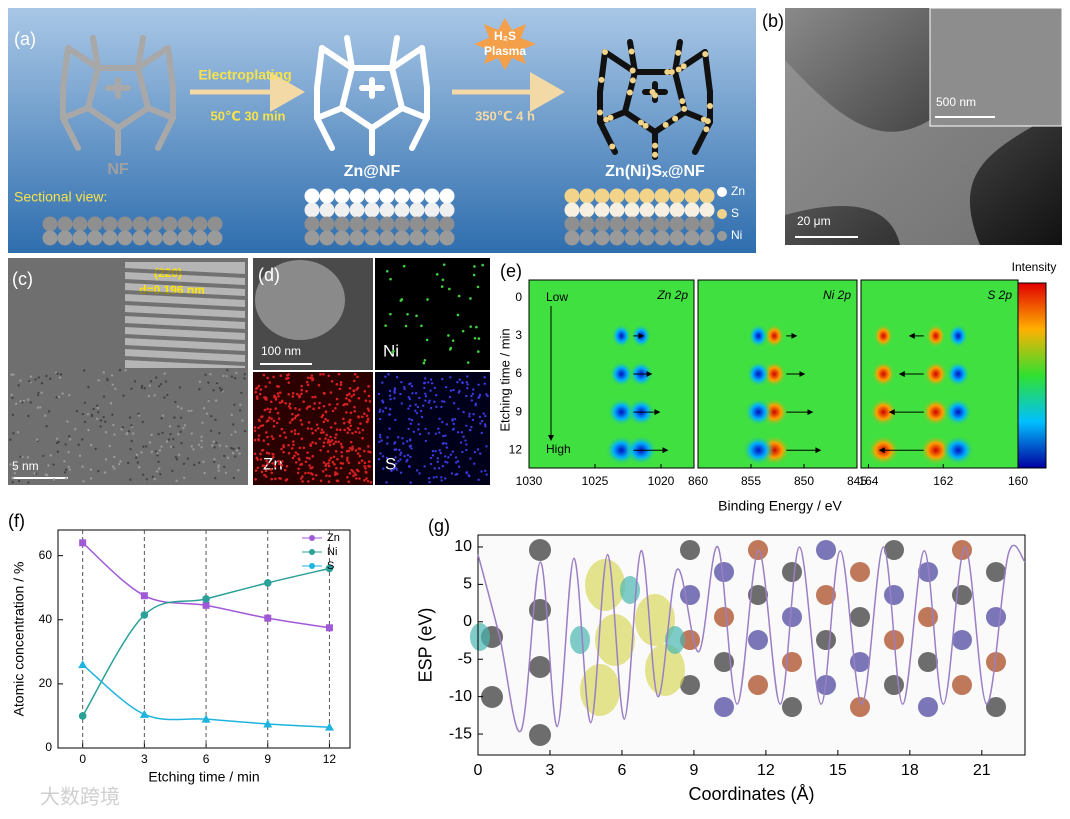 Image resolution: width=1070 pixels, height=819 pixels. I want to click on point, so click(206, 605).